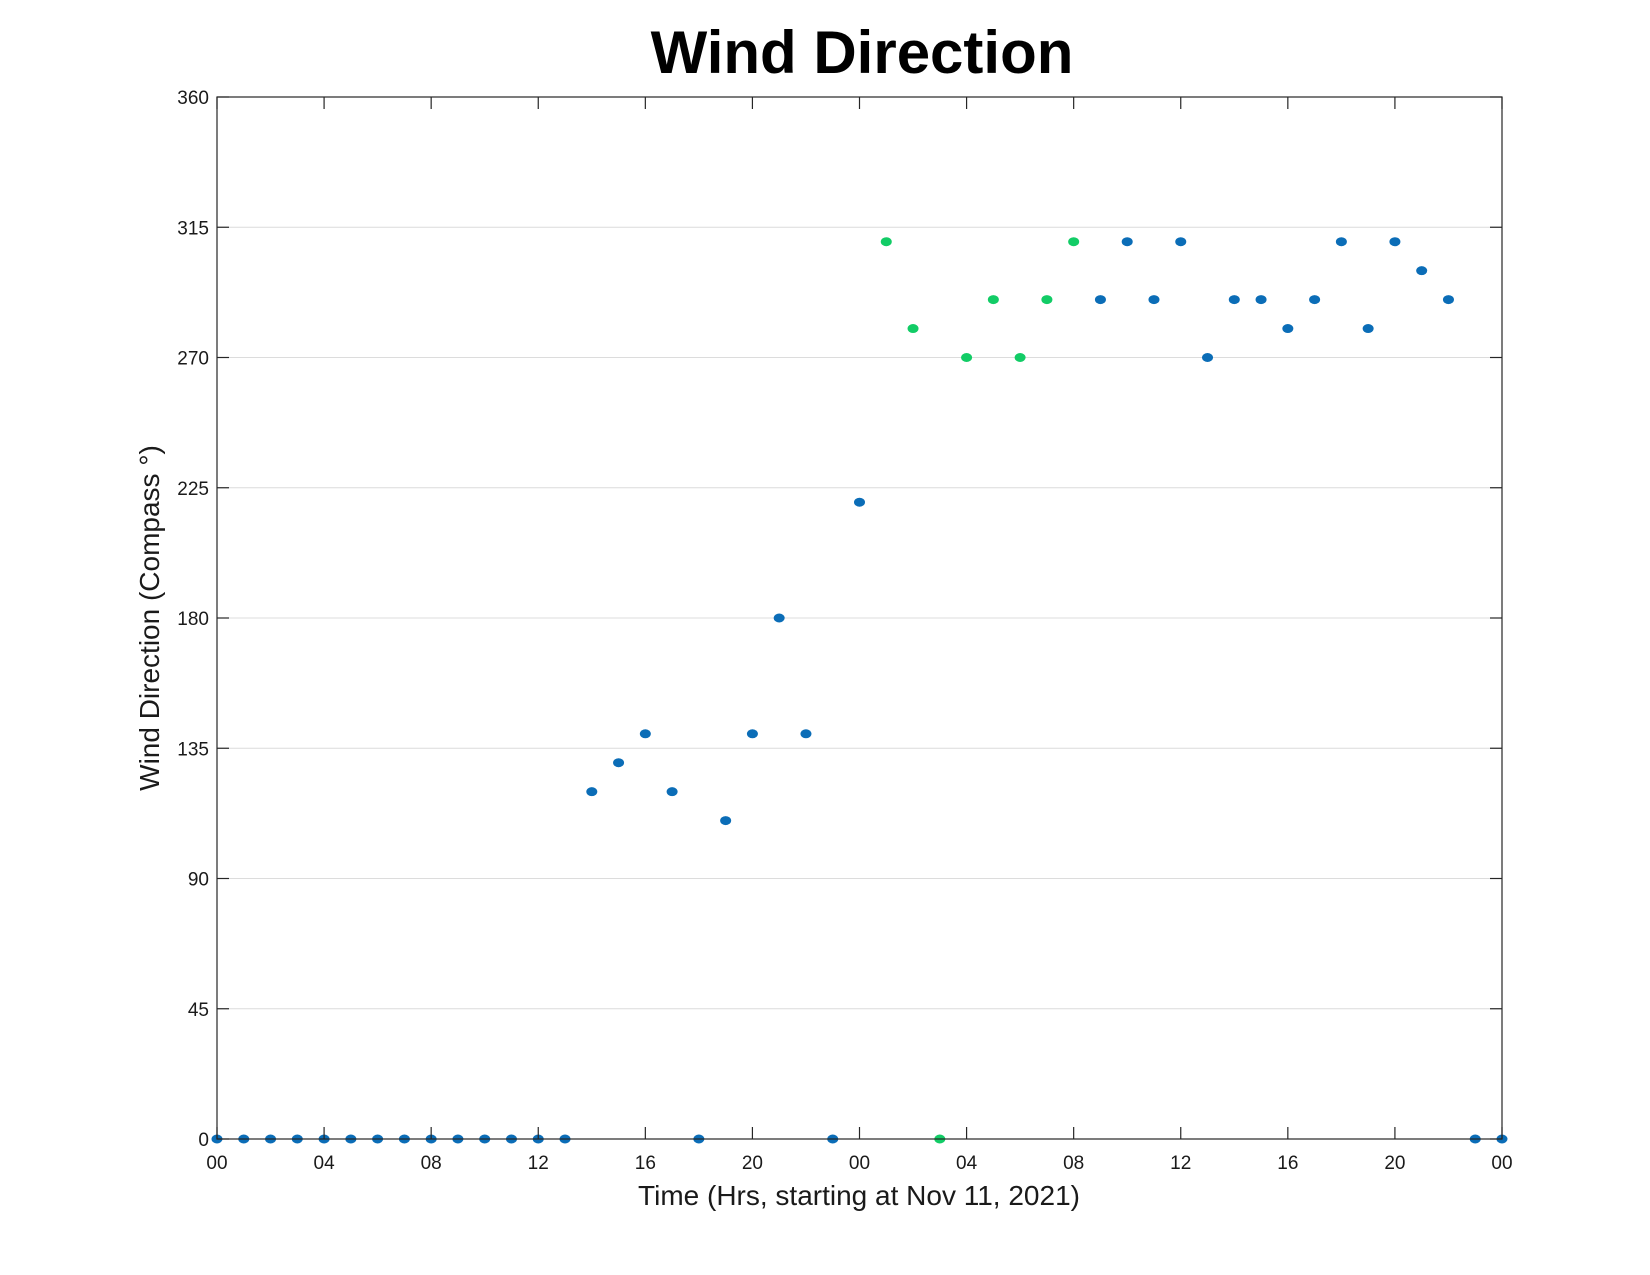  What do you see at coordinates (198, 880) in the screenshot?
I see `y-tick-label: 90` at bounding box center [198, 880].